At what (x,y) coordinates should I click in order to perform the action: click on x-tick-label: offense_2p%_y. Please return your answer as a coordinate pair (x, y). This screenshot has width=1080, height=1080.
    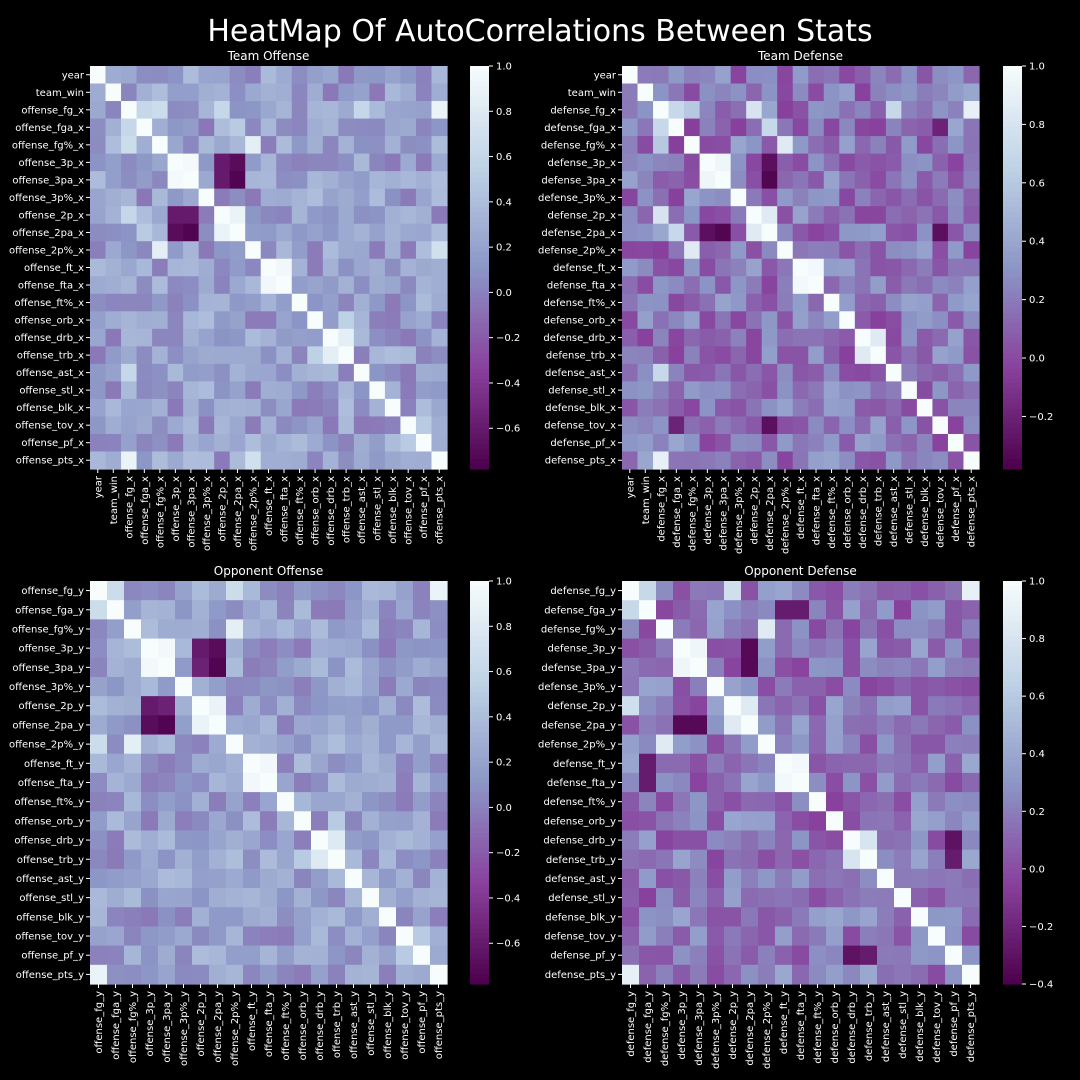
    Looking at the image, I should click on (235, 1028).